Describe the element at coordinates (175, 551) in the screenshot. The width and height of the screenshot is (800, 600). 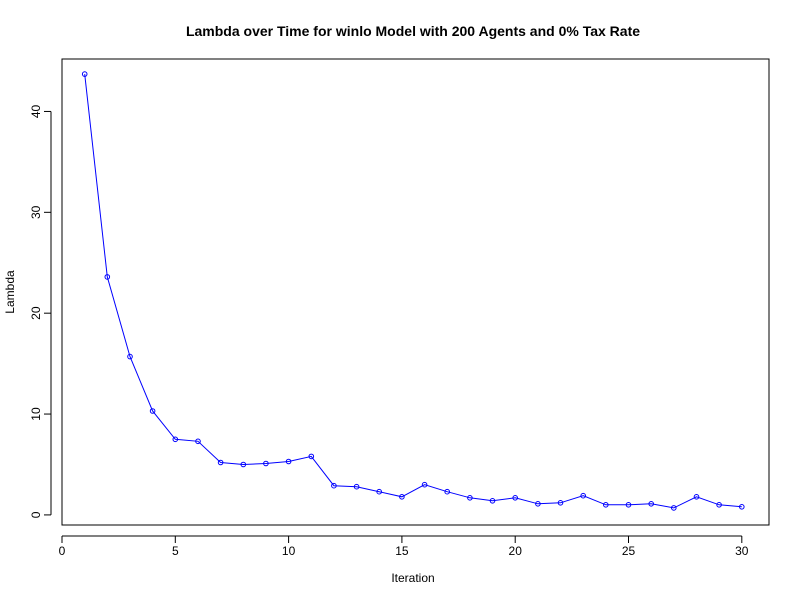
I see `x-tick-label: 5` at that location.